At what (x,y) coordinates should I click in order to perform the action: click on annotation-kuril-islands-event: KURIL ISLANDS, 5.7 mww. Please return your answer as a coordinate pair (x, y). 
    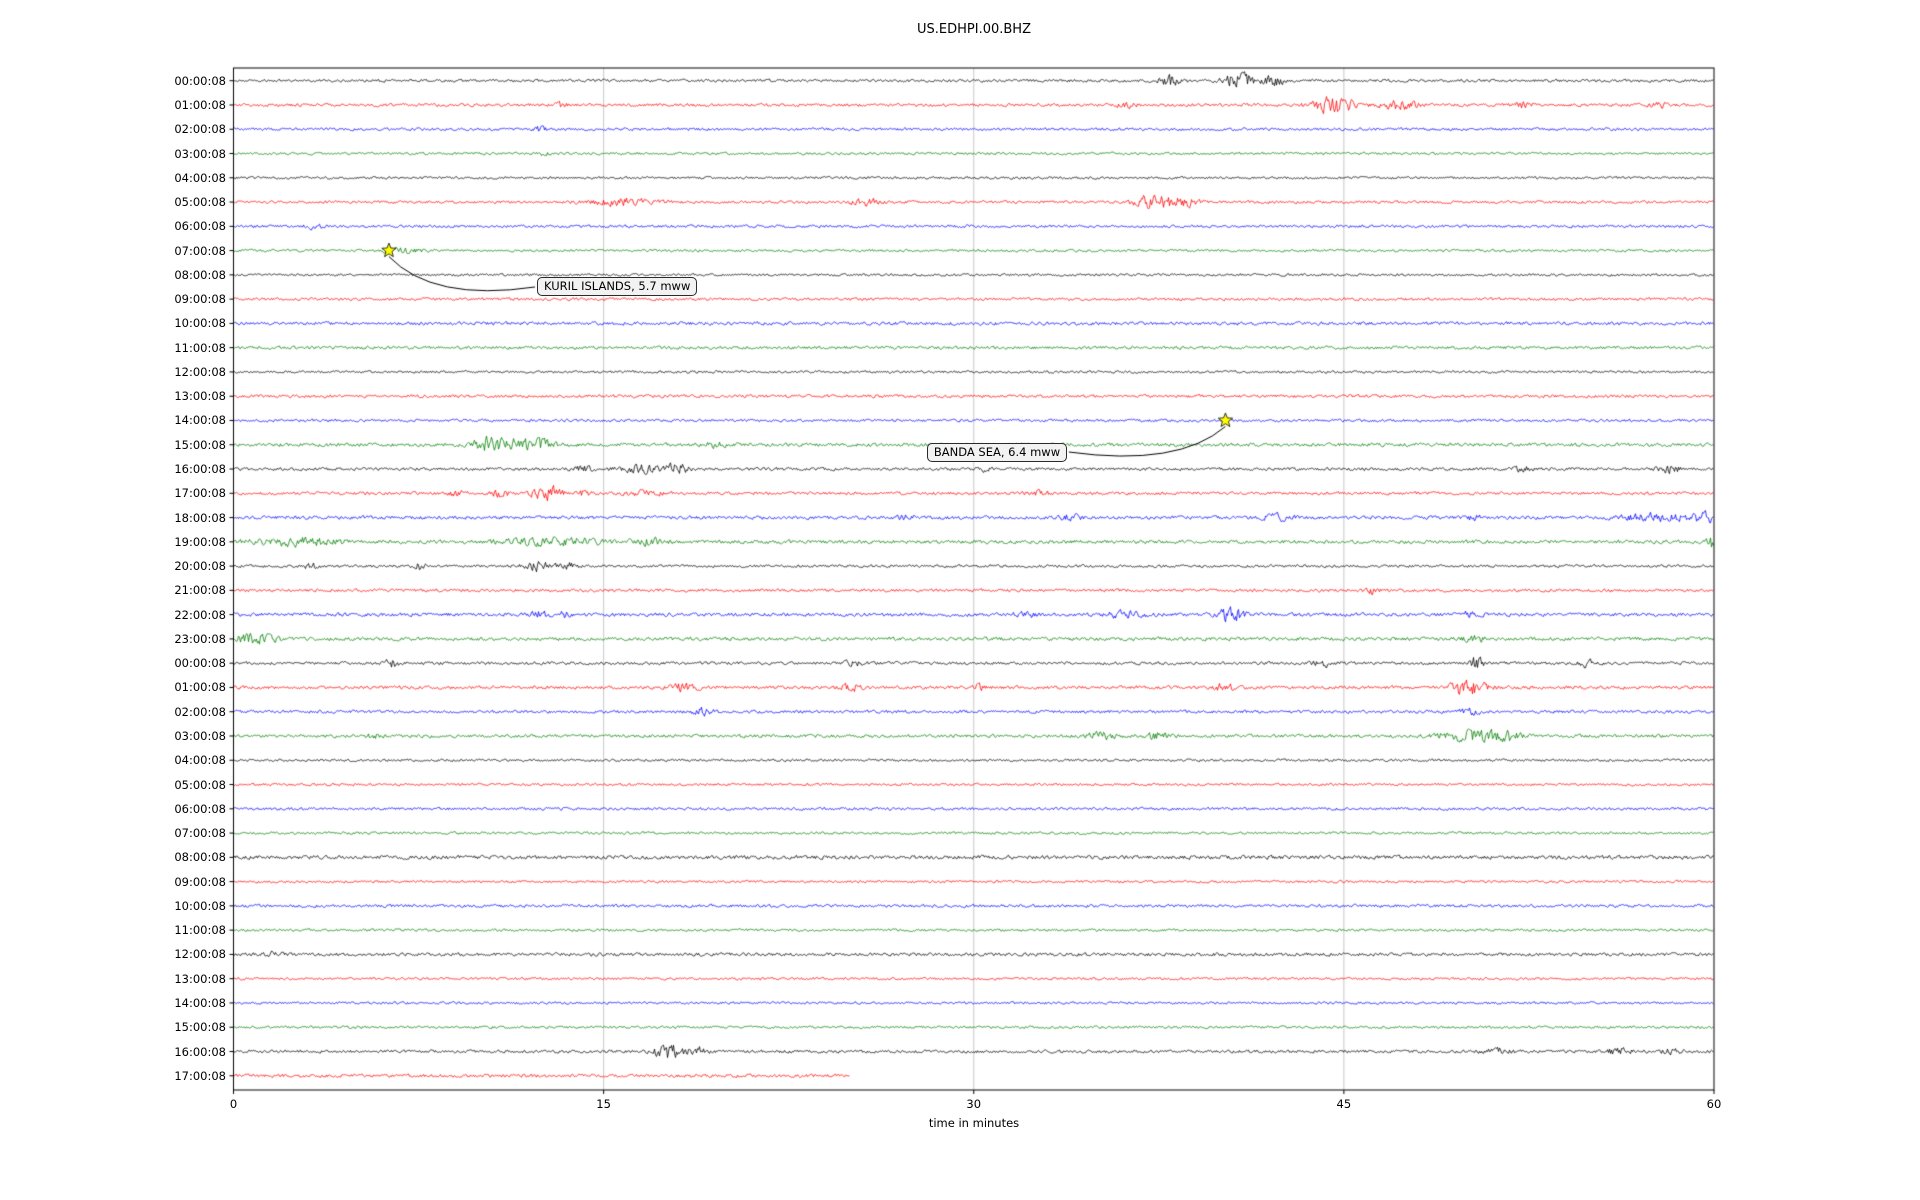
    Looking at the image, I should click on (617, 287).